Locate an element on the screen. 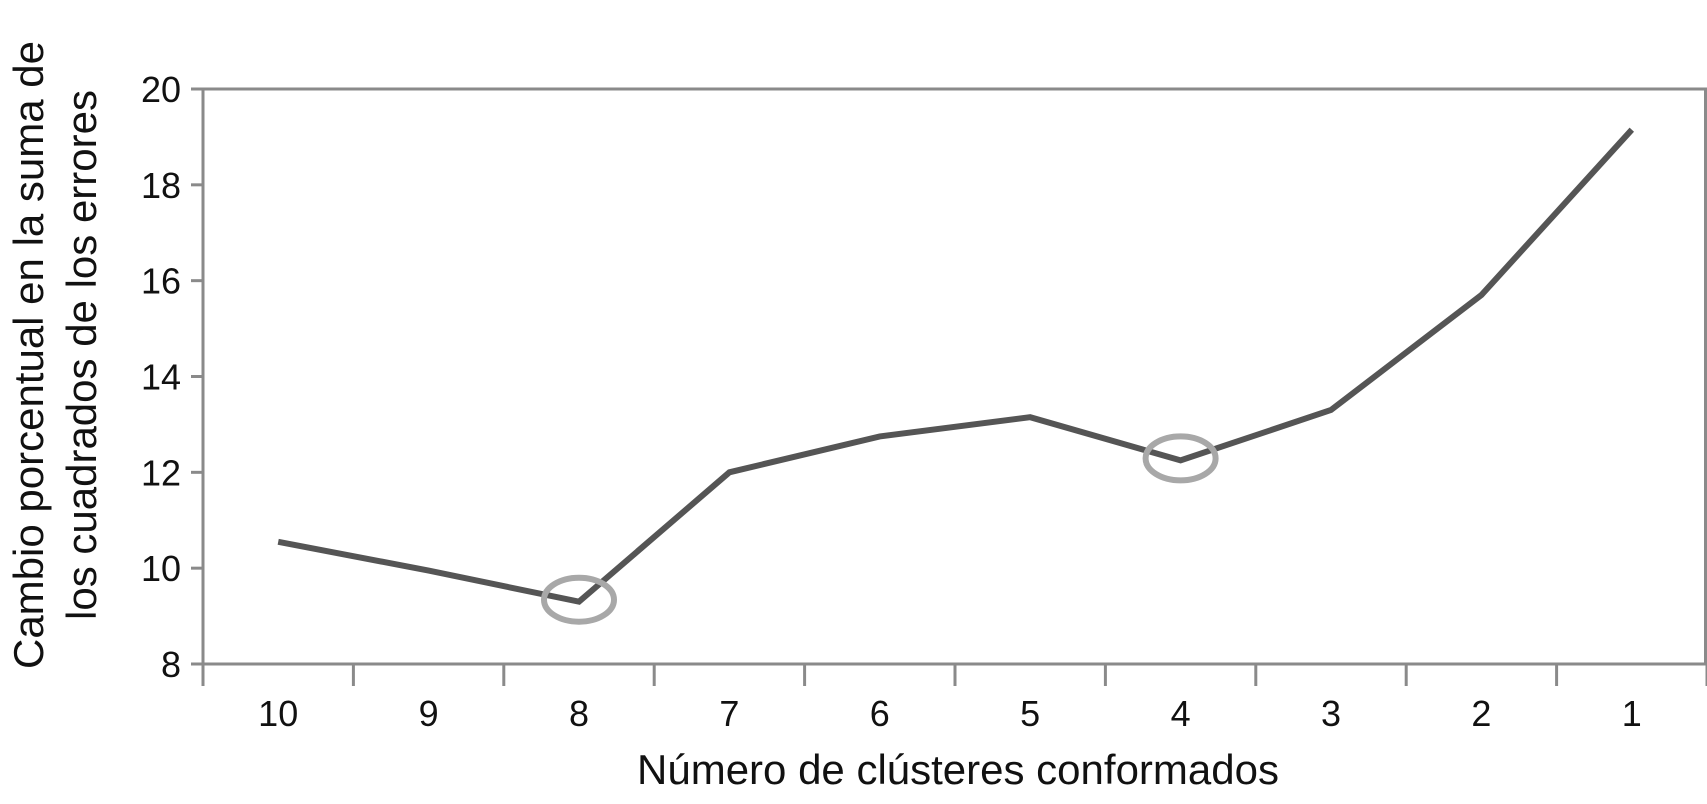 This screenshot has height=804, width=1707. x-tick-label: 7 is located at coordinates (729, 713).